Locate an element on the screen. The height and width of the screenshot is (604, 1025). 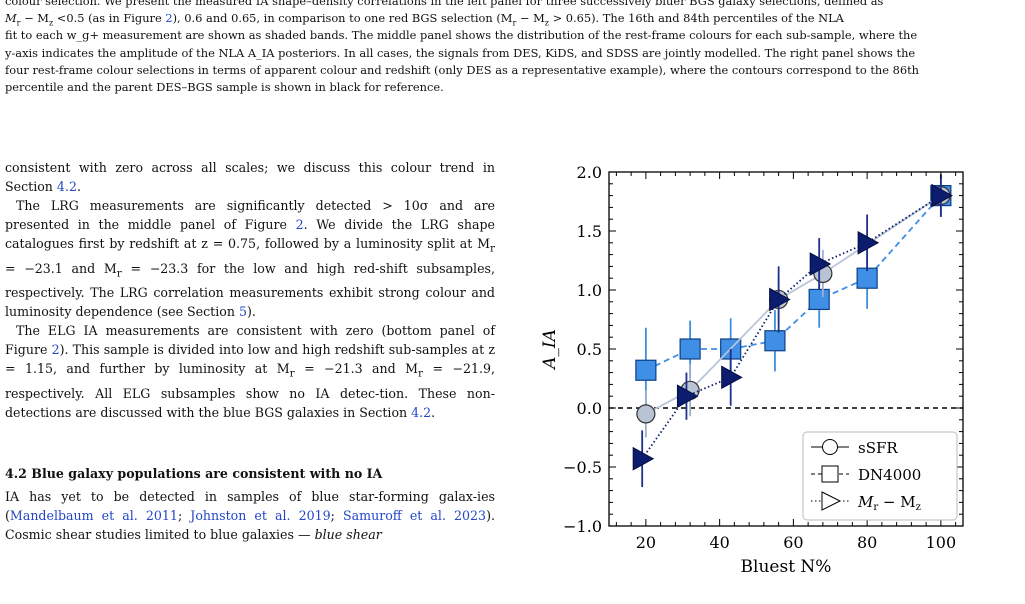
y-tick-label: 2.0 is located at coordinates (589, 172).